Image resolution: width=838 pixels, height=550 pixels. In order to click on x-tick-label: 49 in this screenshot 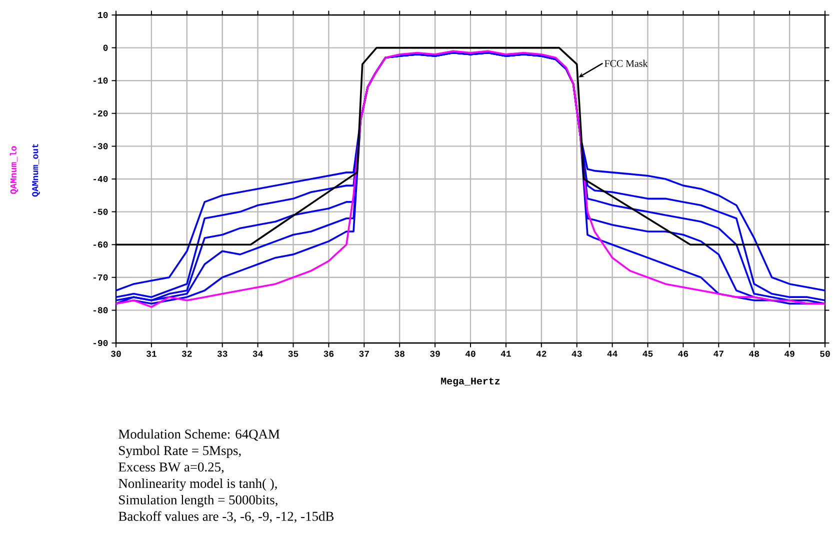, I will do `click(789, 353)`.